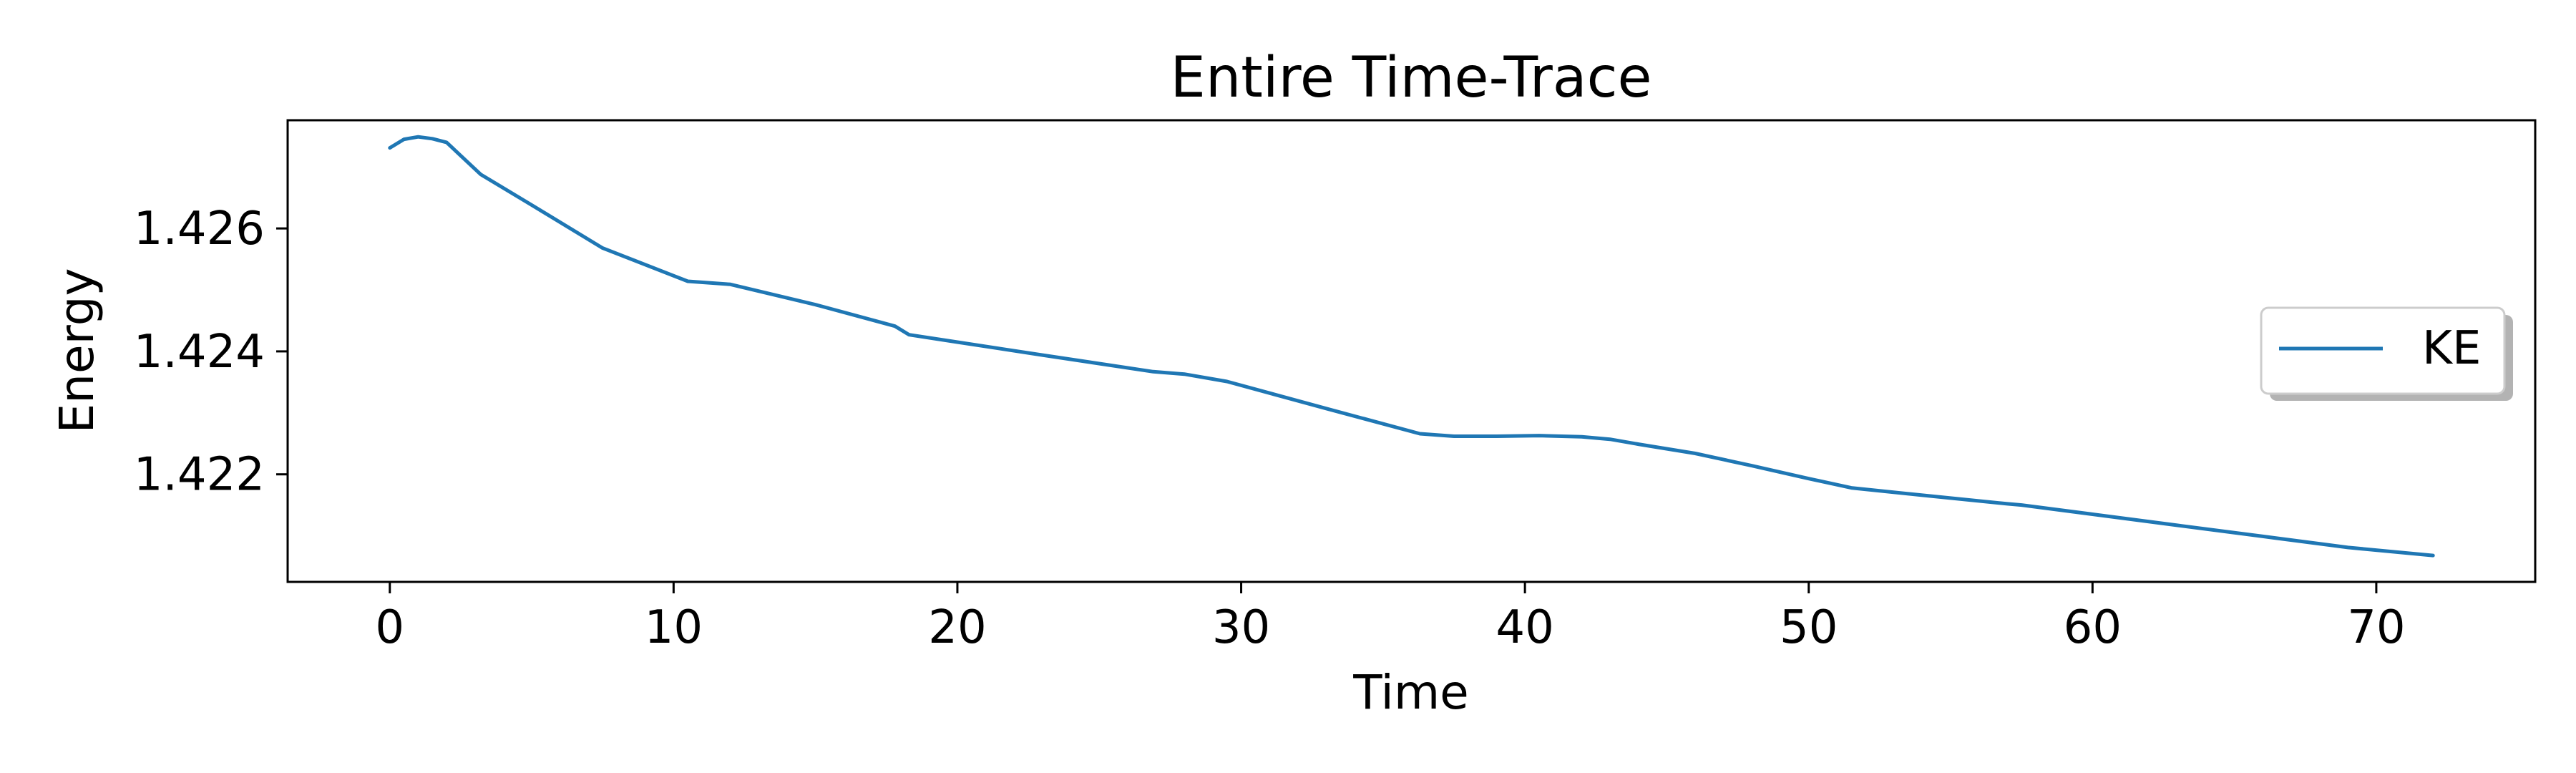  What do you see at coordinates (2093, 627) in the screenshot?
I see `x-tick-label: 60` at bounding box center [2093, 627].